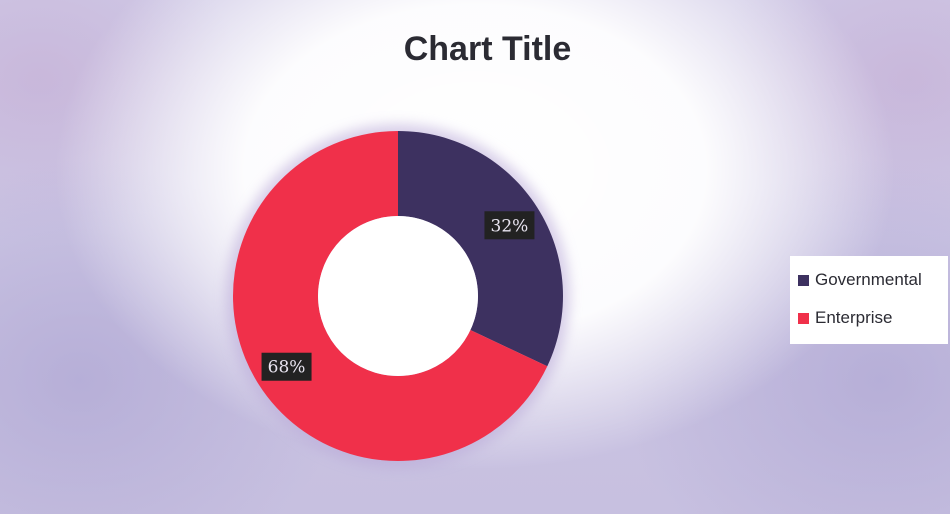 This screenshot has width=950, height=514. Describe the element at coordinates (868, 279) in the screenshot. I see `legend-label-governmental: Governmental` at that location.